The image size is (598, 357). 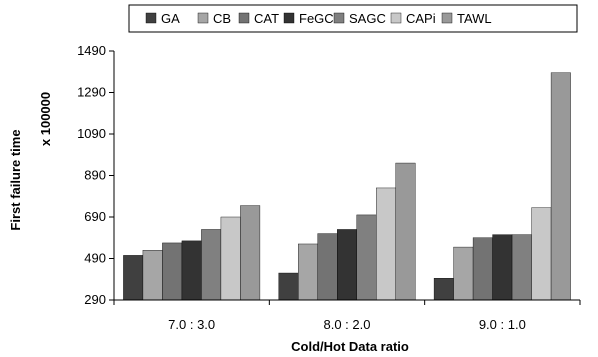 I want to click on legend-label-sagc: SAGC, so click(x=367, y=18).